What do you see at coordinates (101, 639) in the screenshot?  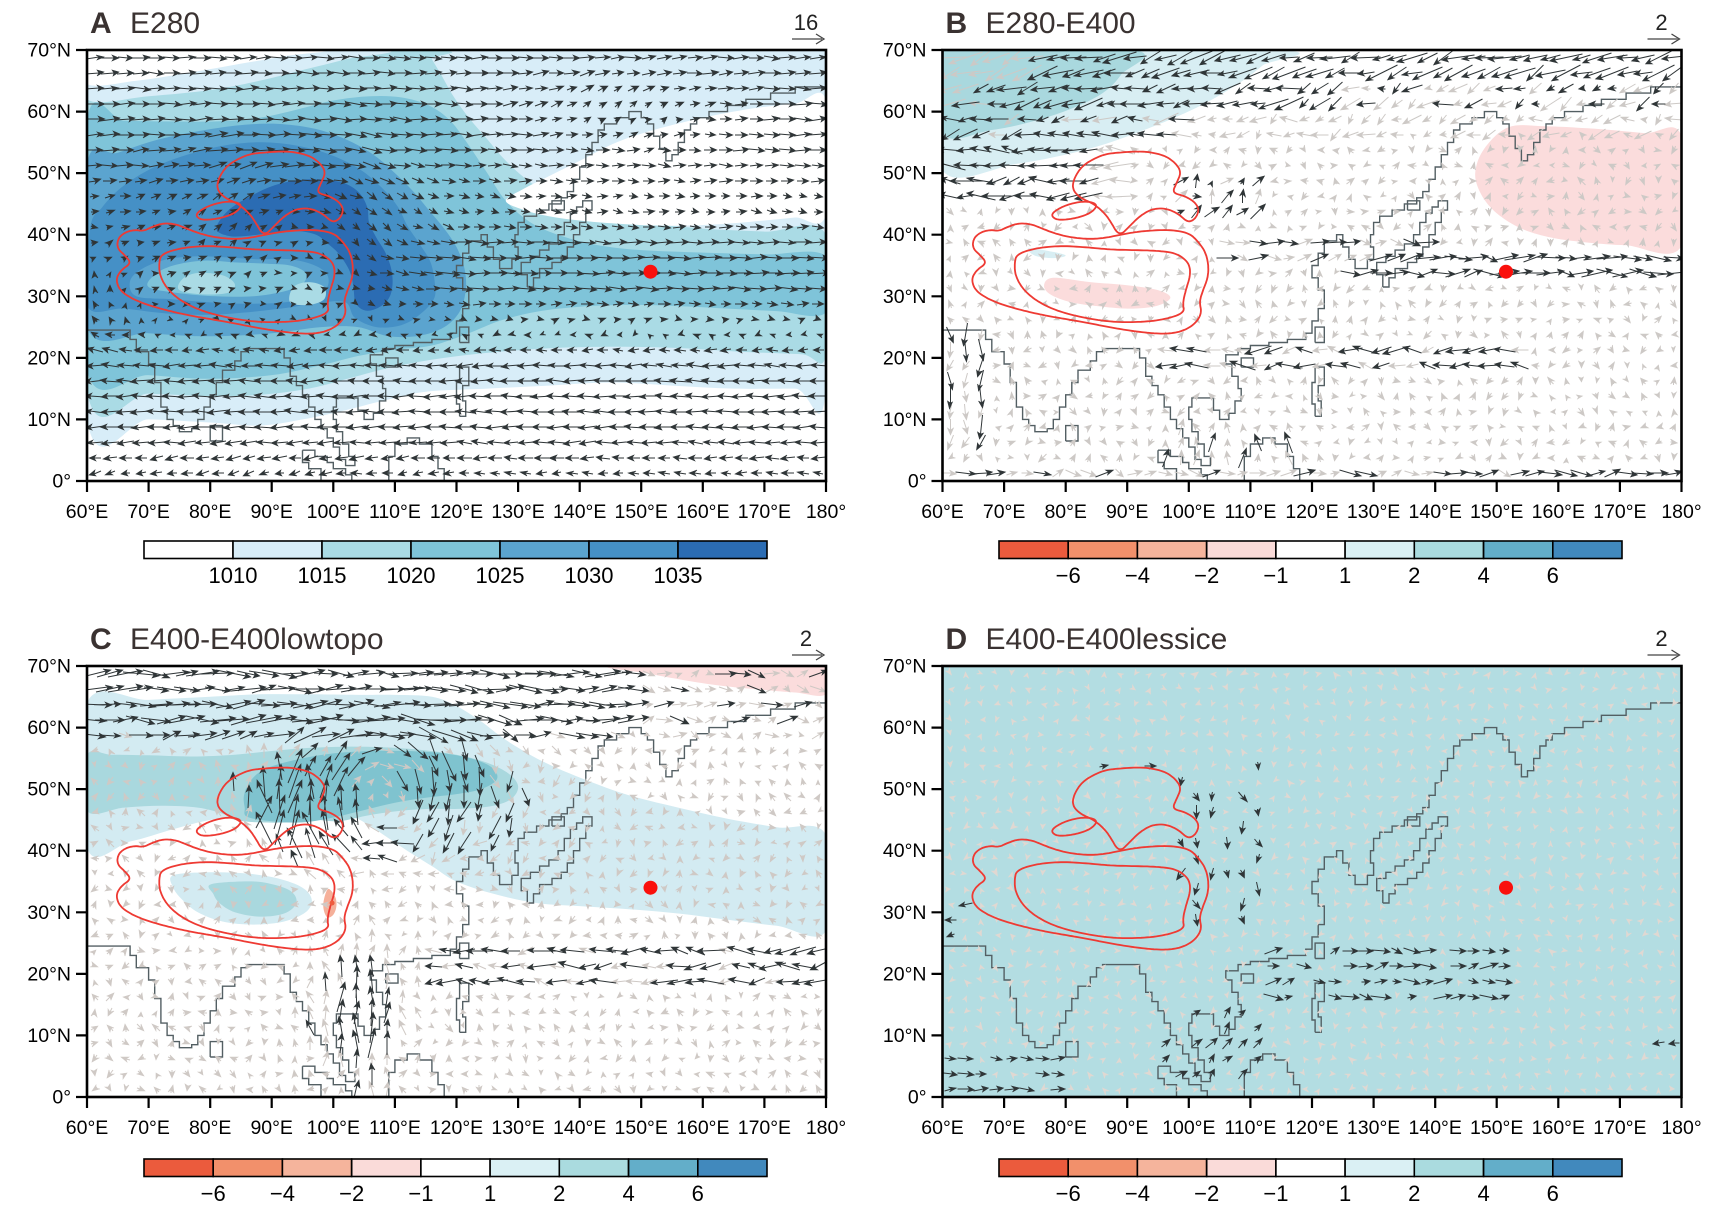 I see `svg-text: C` at bounding box center [101, 639].